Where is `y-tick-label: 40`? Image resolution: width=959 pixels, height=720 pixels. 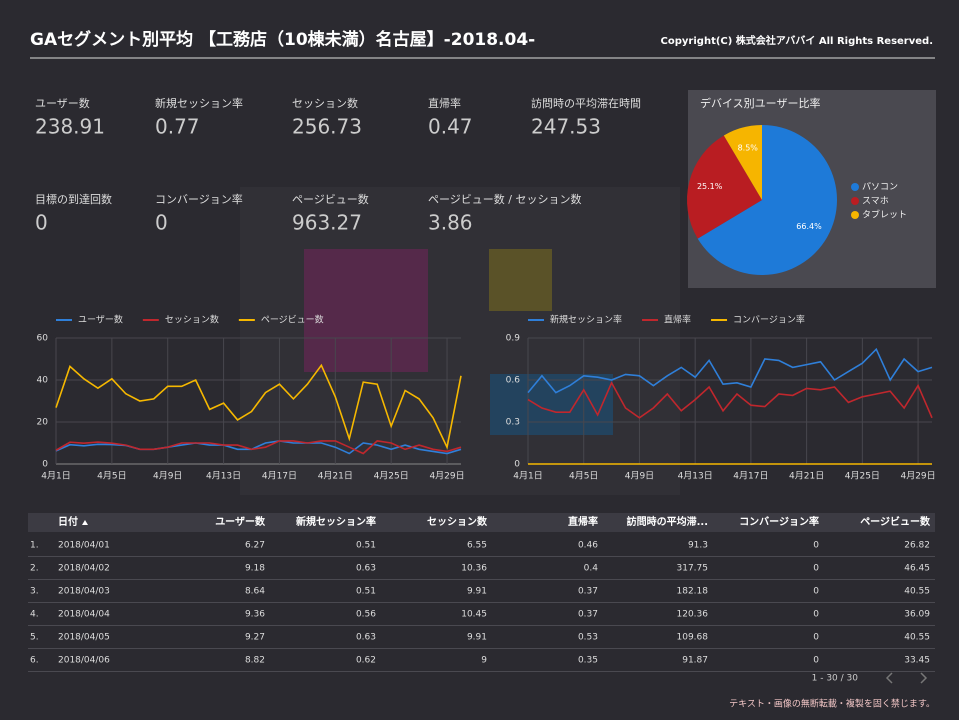
y-tick-label: 40 is located at coordinates (43, 381).